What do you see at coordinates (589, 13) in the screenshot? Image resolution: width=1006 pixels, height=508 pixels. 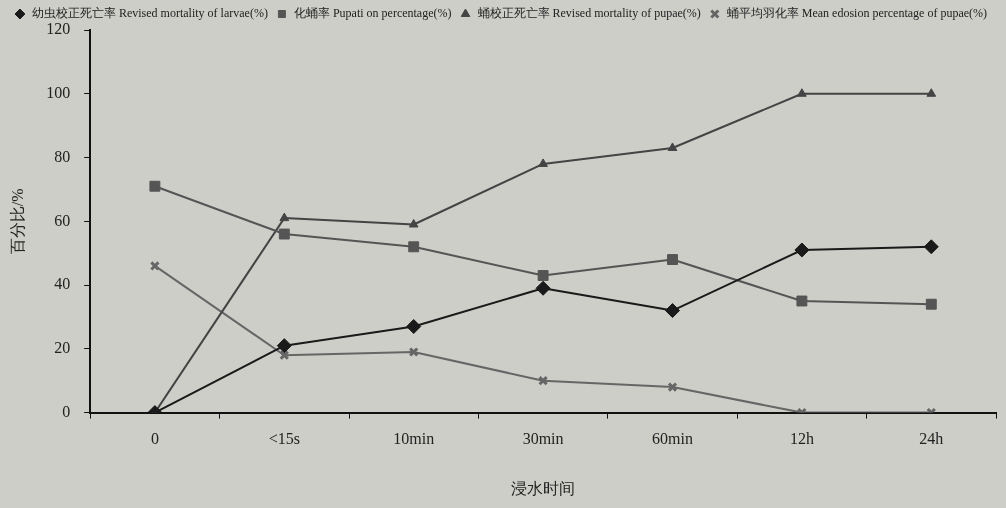 I see `legend-label: 蛹校正死亡率 Revised mortality of pupae(%)` at bounding box center [589, 13].